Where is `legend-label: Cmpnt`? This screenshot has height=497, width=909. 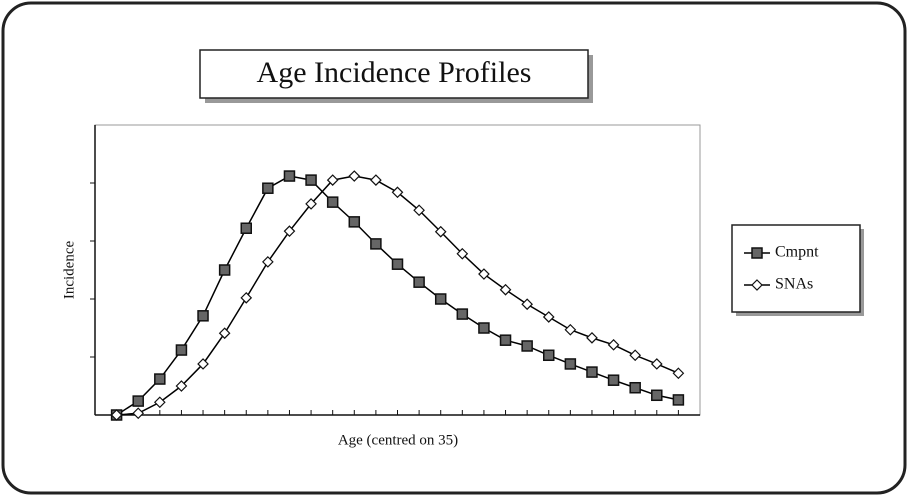
legend-label: Cmpnt is located at coordinates (797, 252).